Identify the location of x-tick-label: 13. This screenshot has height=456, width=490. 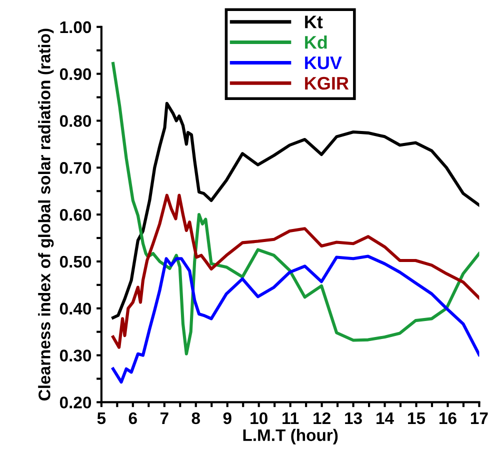
(353, 418).